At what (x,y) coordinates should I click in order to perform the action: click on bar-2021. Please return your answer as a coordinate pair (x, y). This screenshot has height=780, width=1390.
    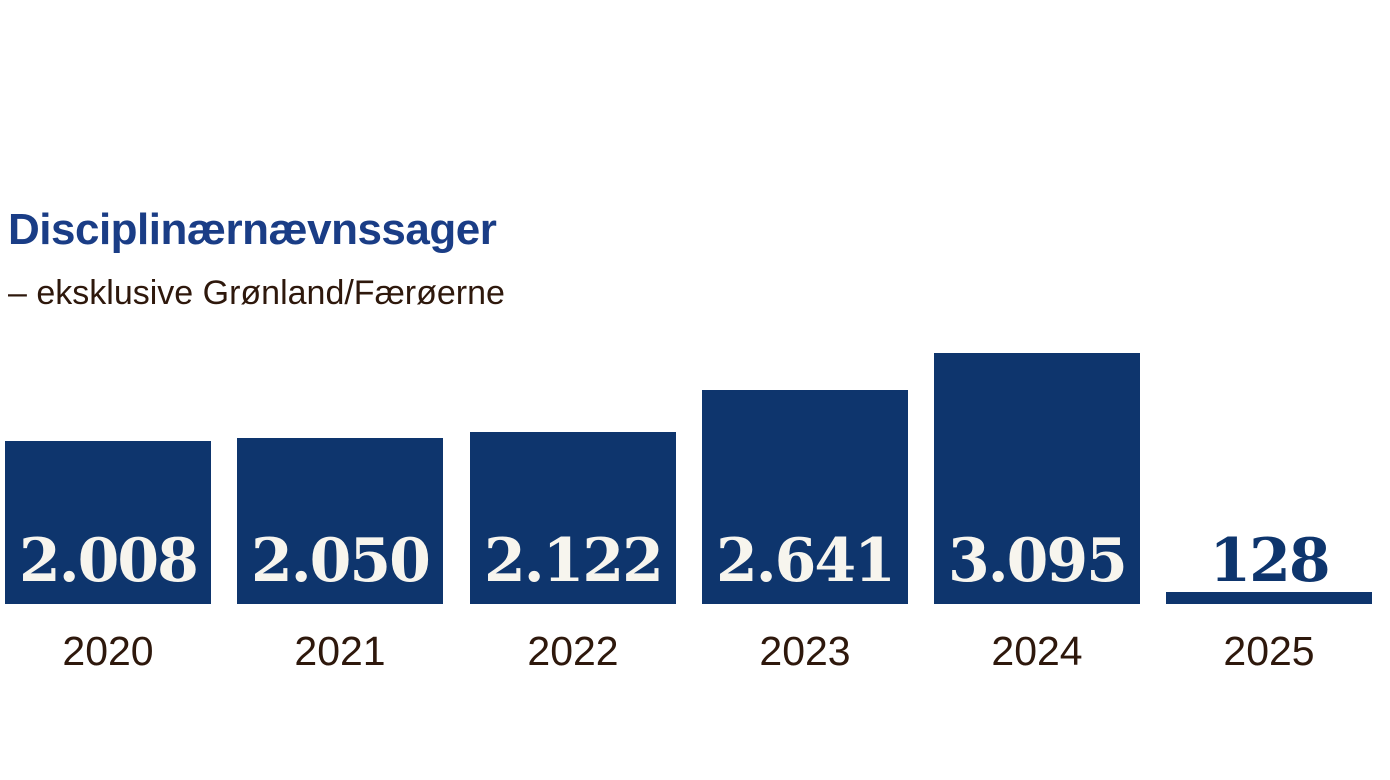
    Looking at the image, I should click on (340, 521).